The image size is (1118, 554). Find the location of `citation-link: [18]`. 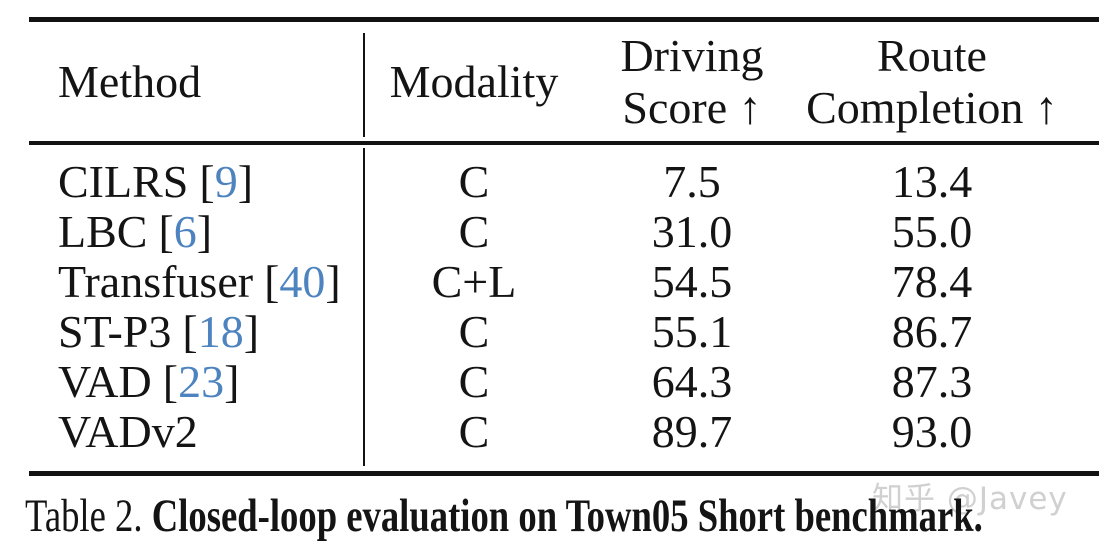

citation-link: [18] is located at coordinates (220, 331).